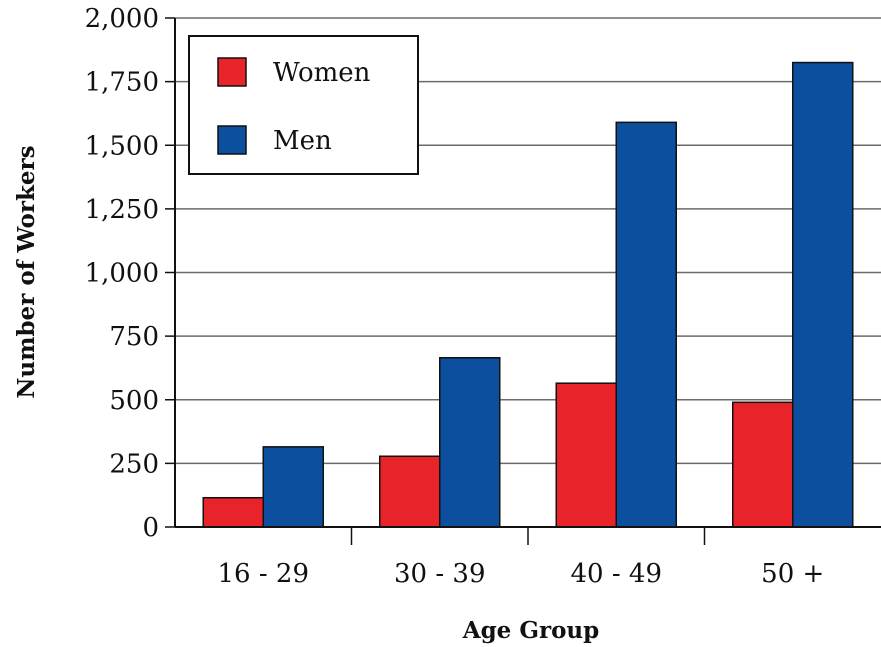 The width and height of the screenshot is (881, 647). What do you see at coordinates (134, 401) in the screenshot?
I see `y-tick-label: 500` at bounding box center [134, 401].